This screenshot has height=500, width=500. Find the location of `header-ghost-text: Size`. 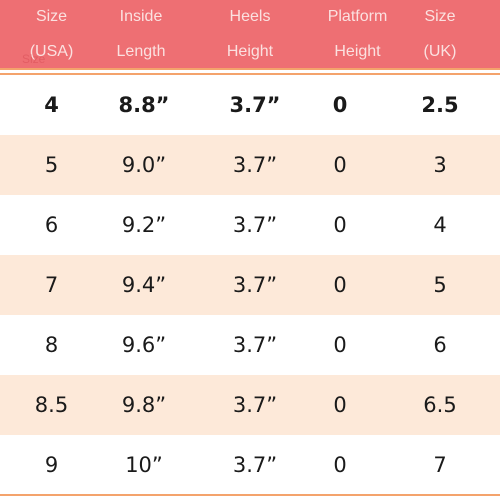

header-ghost-text: Size is located at coordinates (34, 59).